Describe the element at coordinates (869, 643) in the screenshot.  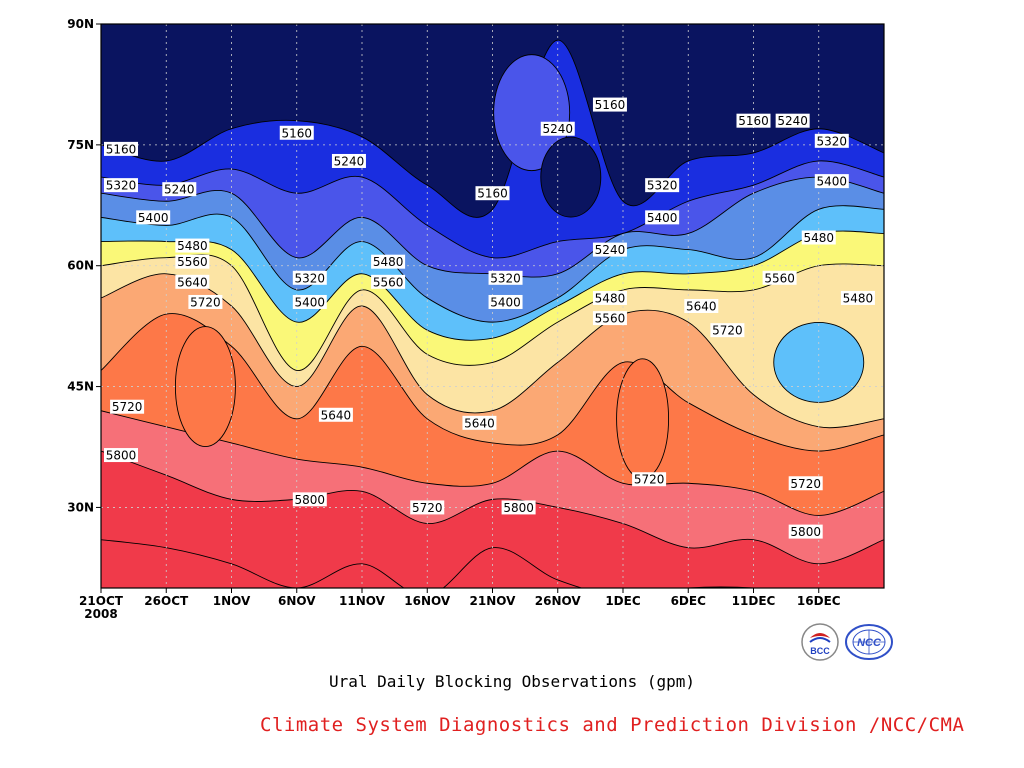
I see `ncc-logo-text: NCC` at that location.